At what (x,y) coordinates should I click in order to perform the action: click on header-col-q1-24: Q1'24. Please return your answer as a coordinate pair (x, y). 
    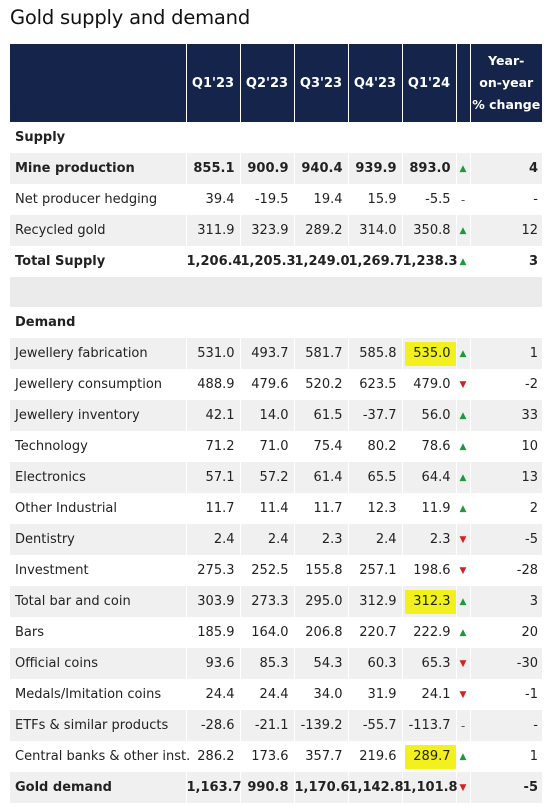
    Looking at the image, I should click on (429, 83).